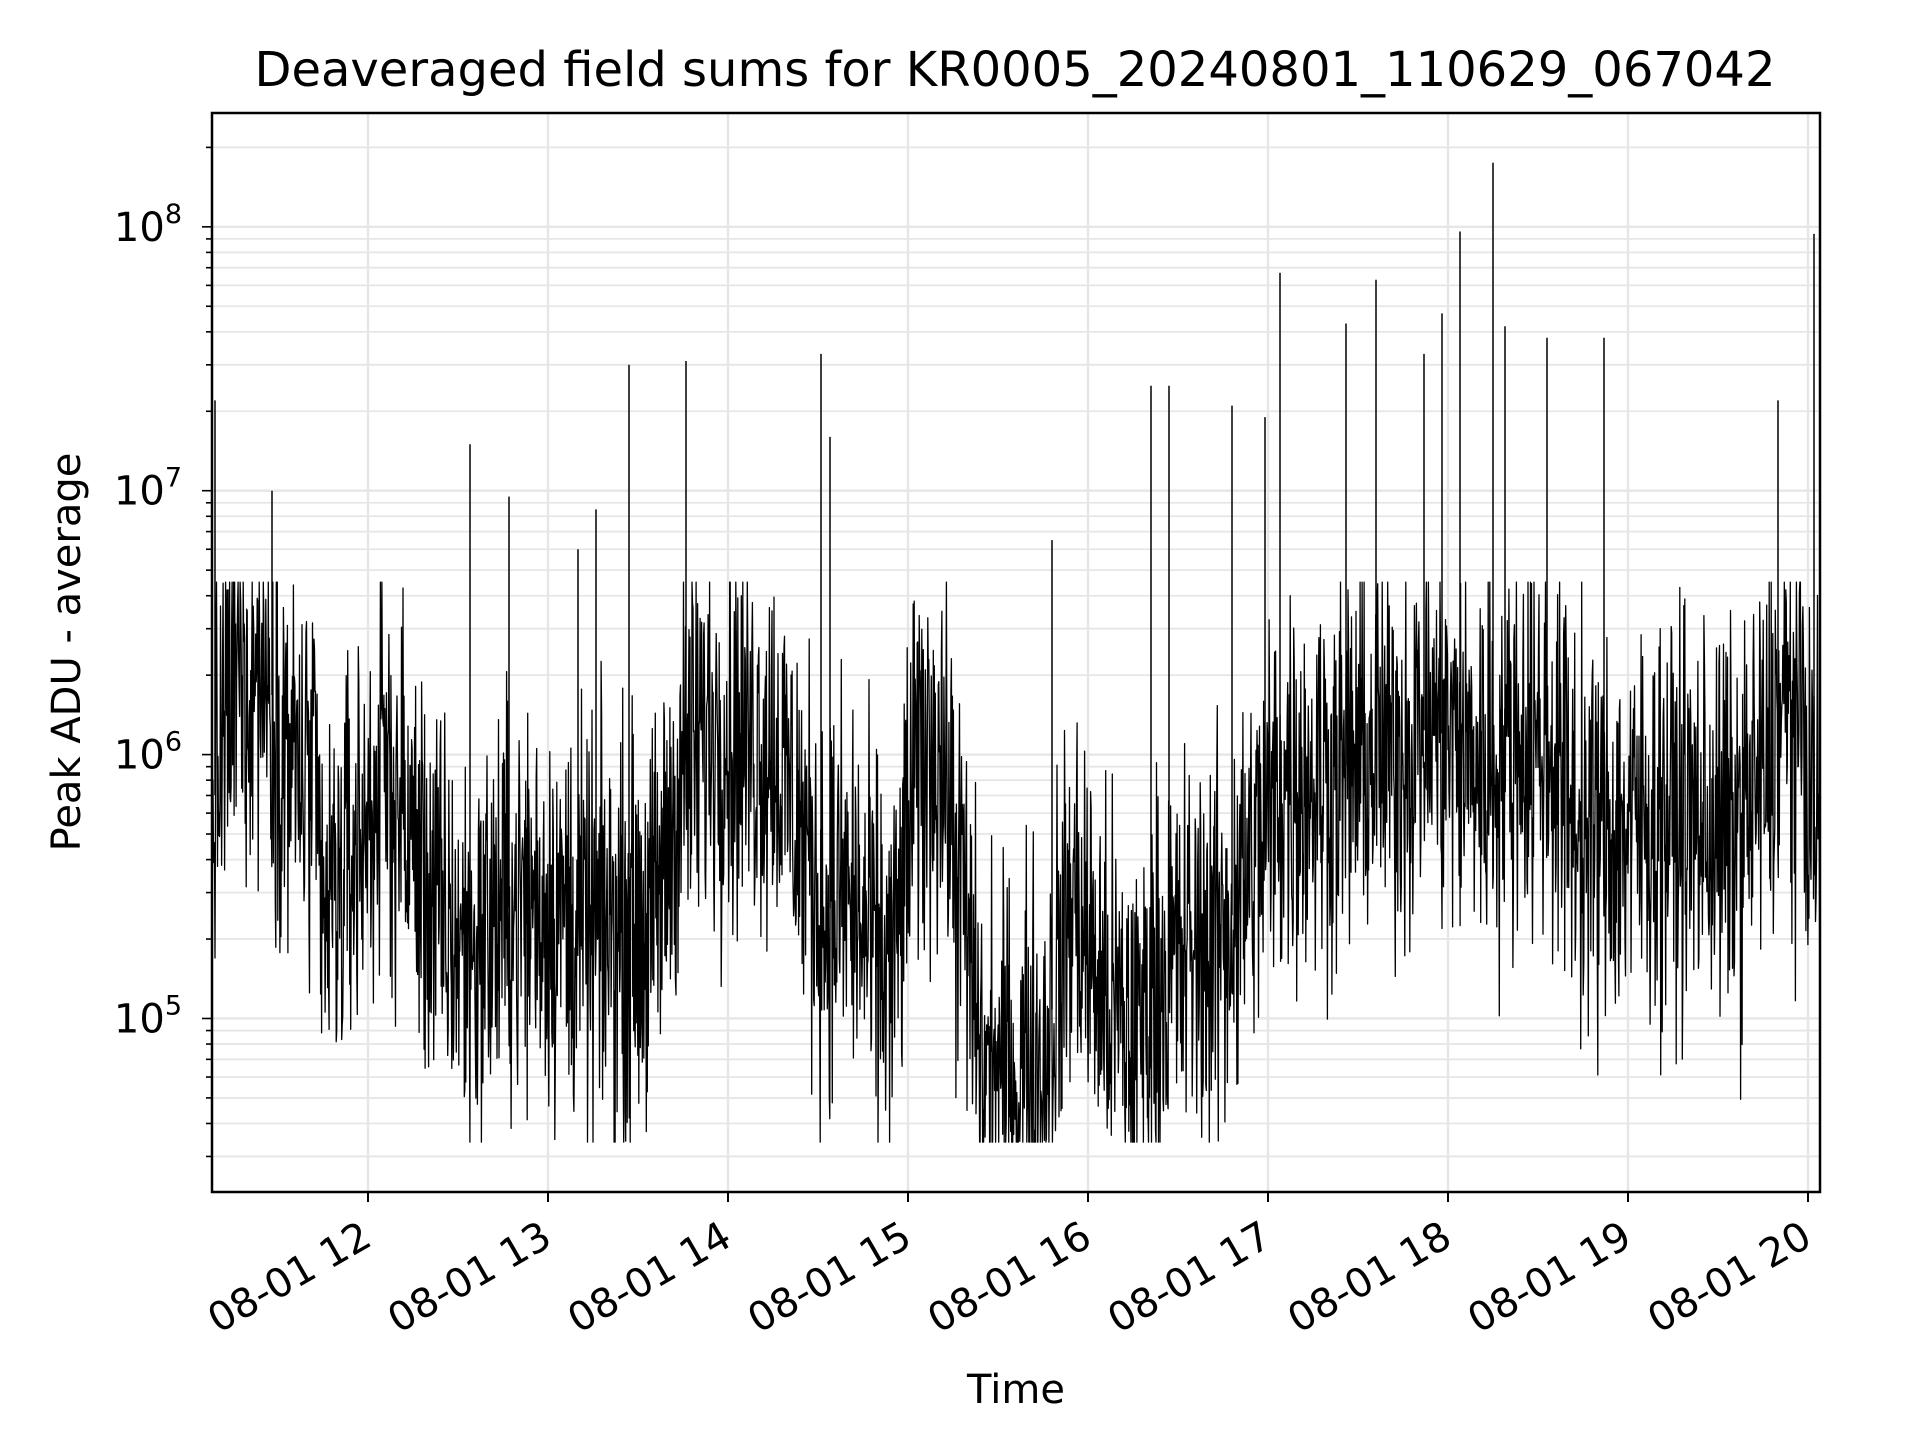 This screenshot has height=1440, width=1920. What do you see at coordinates (67, 652) in the screenshot?
I see `y-axis-label: Peak ADU - average` at bounding box center [67, 652].